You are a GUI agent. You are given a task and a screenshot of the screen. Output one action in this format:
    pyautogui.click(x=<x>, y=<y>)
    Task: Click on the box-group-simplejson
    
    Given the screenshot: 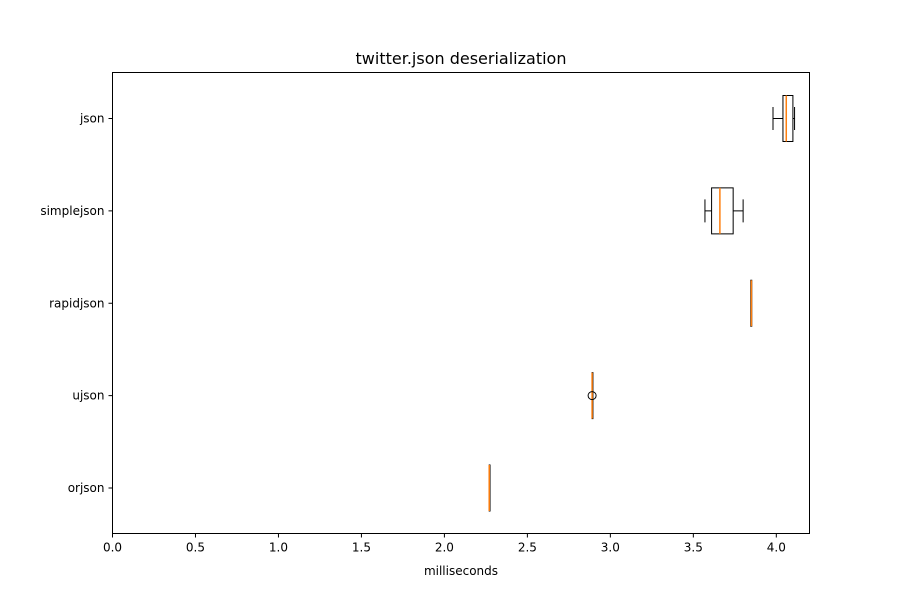 What is the action you would take?
    pyautogui.click(x=724, y=211)
    